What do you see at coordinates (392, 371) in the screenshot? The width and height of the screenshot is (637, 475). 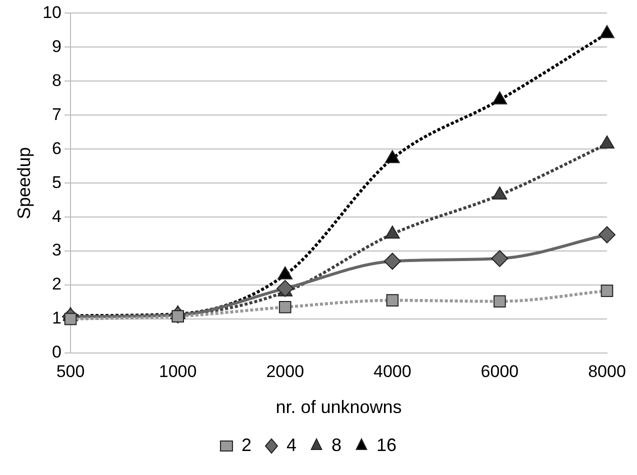 I see `x-tick-label: 4000` at bounding box center [392, 371].